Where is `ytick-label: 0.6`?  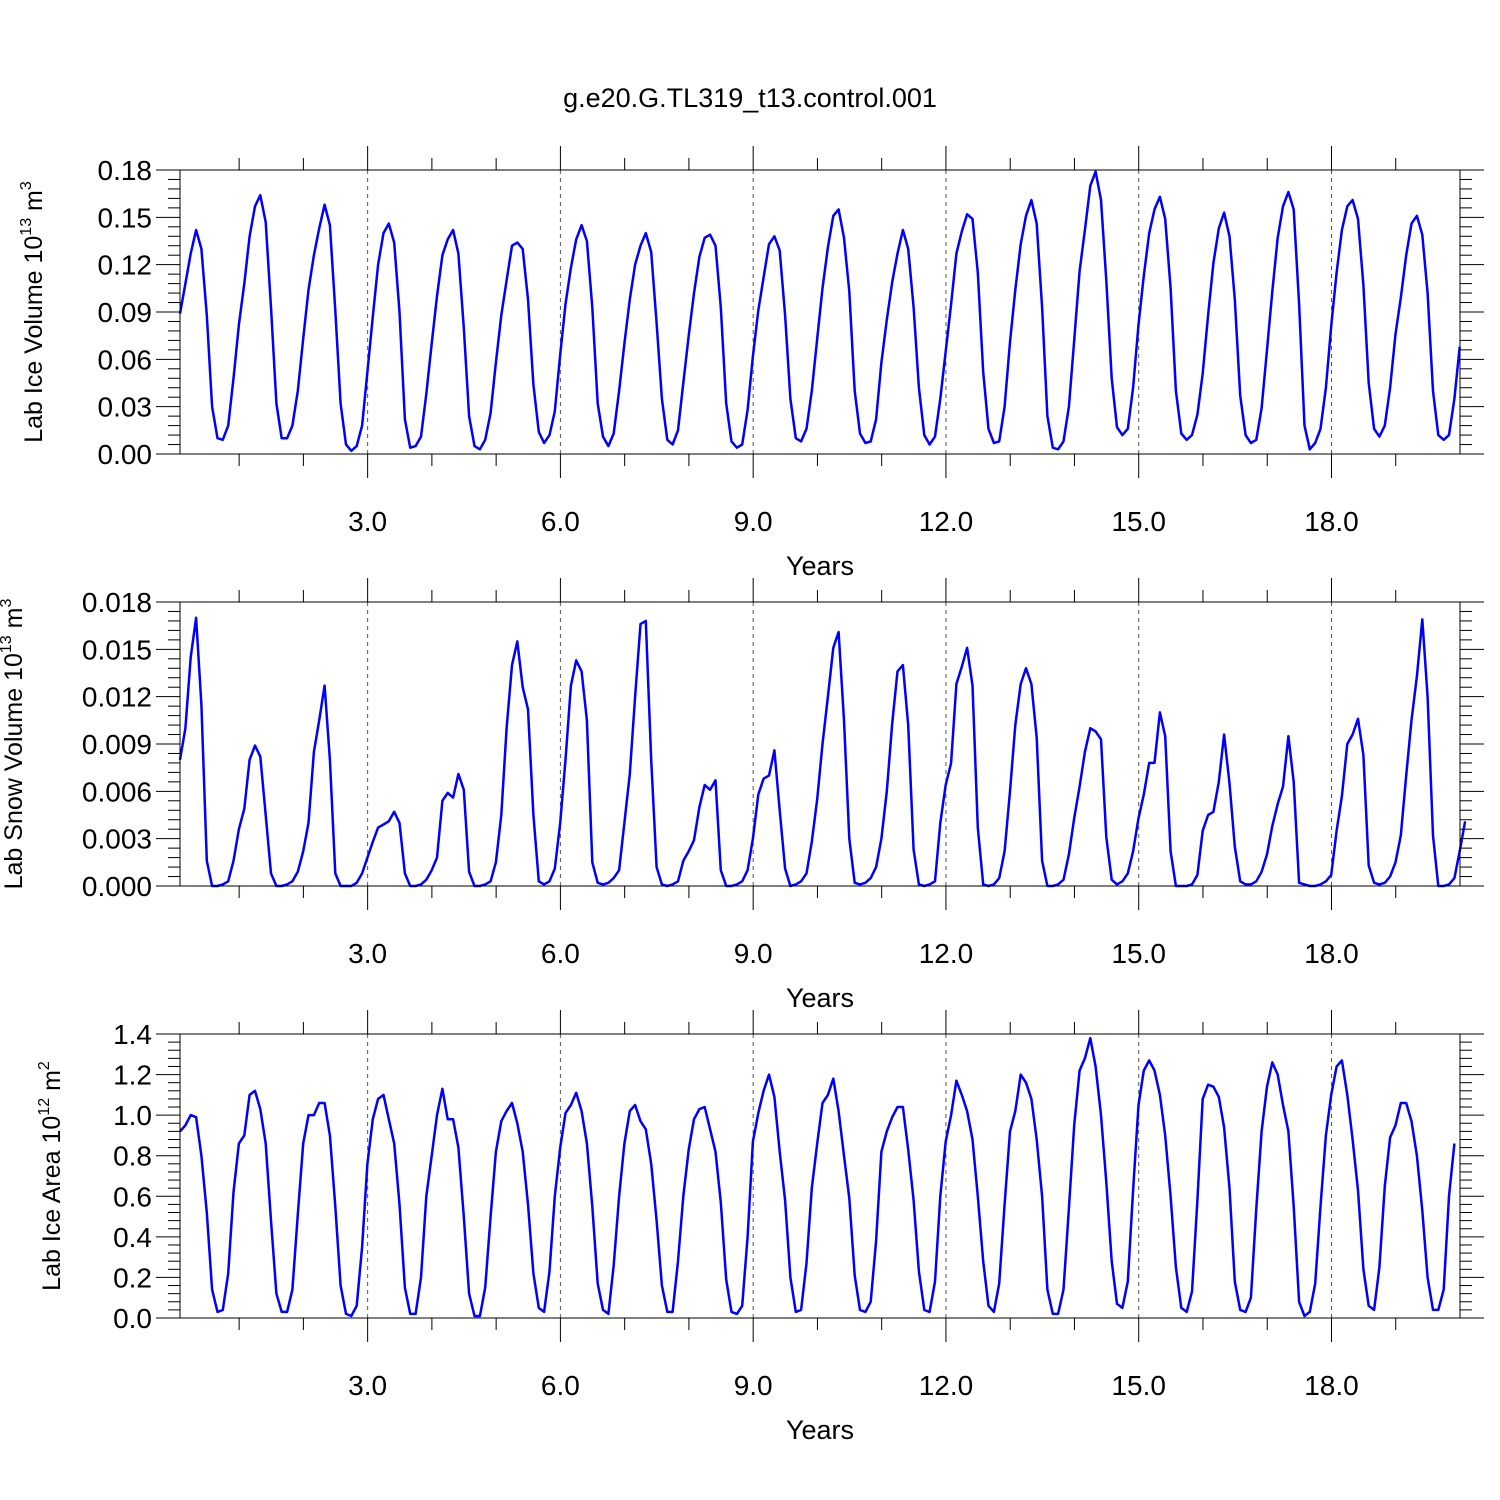
ytick-label: 0.6 is located at coordinates (132, 1196).